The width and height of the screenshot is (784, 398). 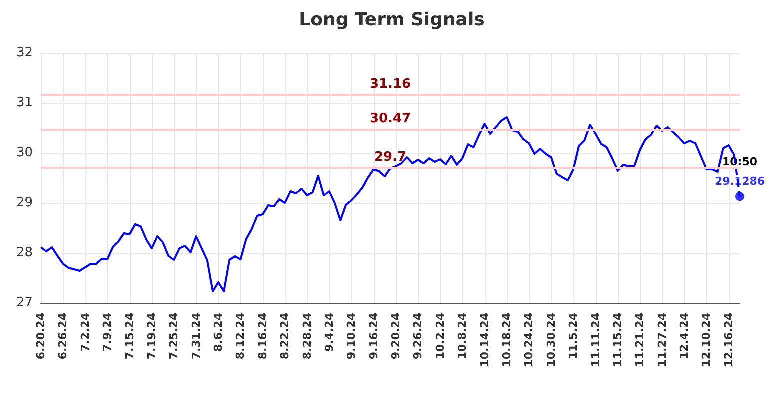 What do you see at coordinates (391, 119) in the screenshot?
I see `ref-line-label: 30.47` at bounding box center [391, 119].